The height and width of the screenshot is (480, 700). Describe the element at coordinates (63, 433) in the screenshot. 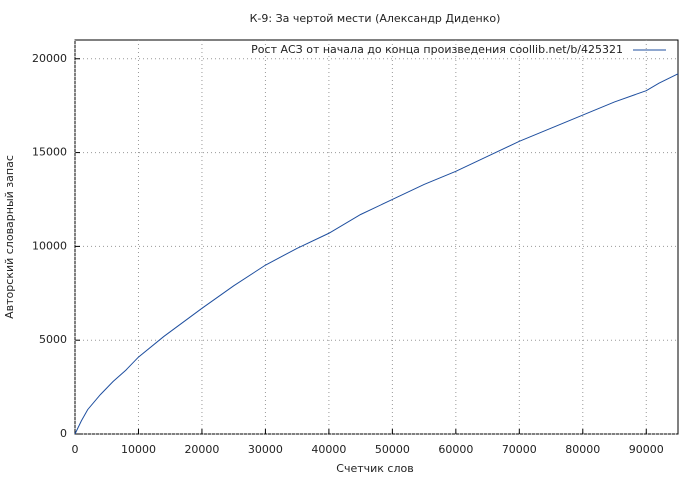

I see `y-tick-label: 0` at that location.